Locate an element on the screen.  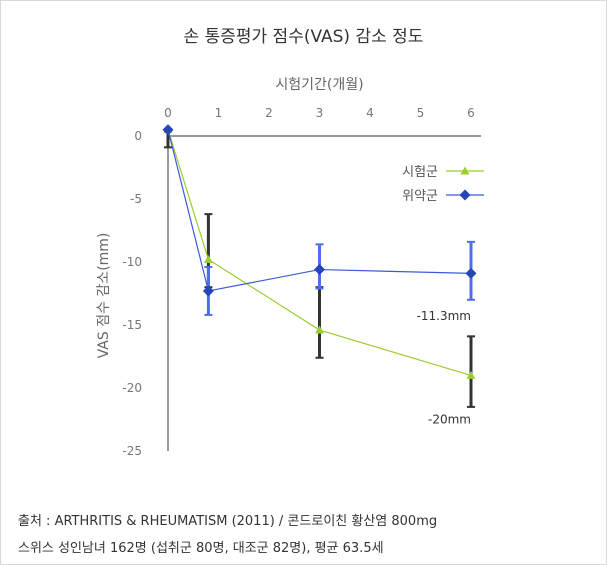
x-tick-label: 0 is located at coordinates (168, 113).